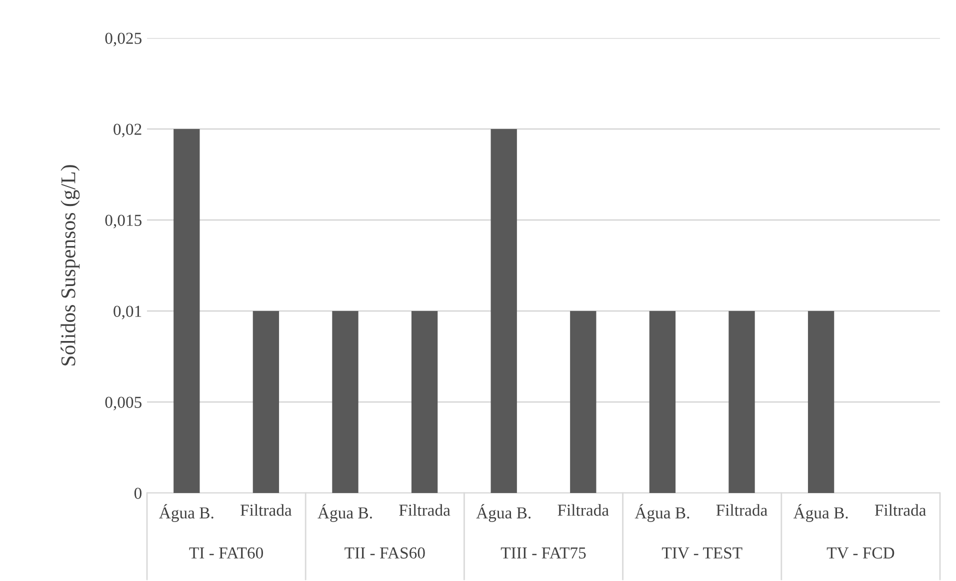  I want to click on text: TII - FAS60, so click(384, 553).